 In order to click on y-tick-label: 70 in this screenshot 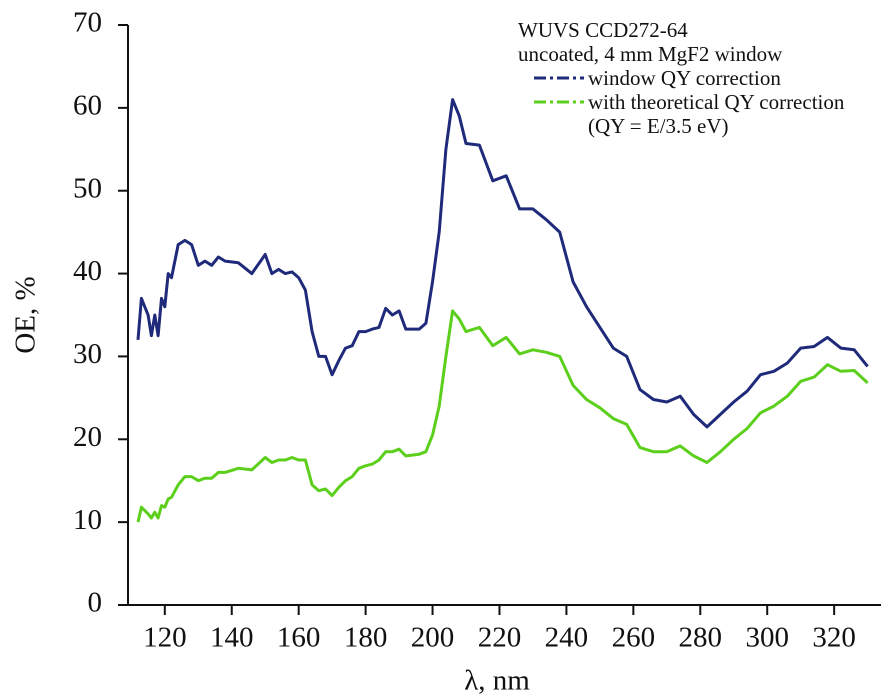, I will do `click(87, 23)`.